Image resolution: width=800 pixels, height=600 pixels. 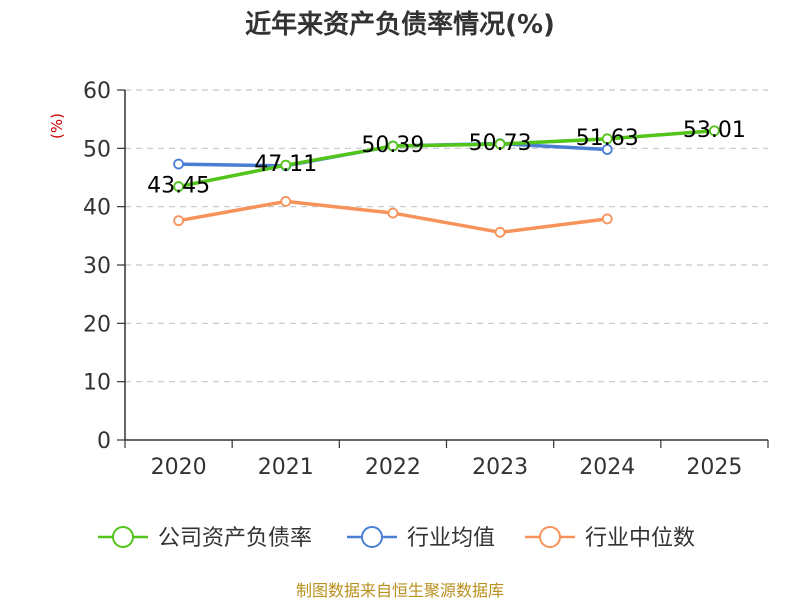 I want to click on legend: 公司资产负债率 行业均值 行业中位数, so click(x=396, y=538).